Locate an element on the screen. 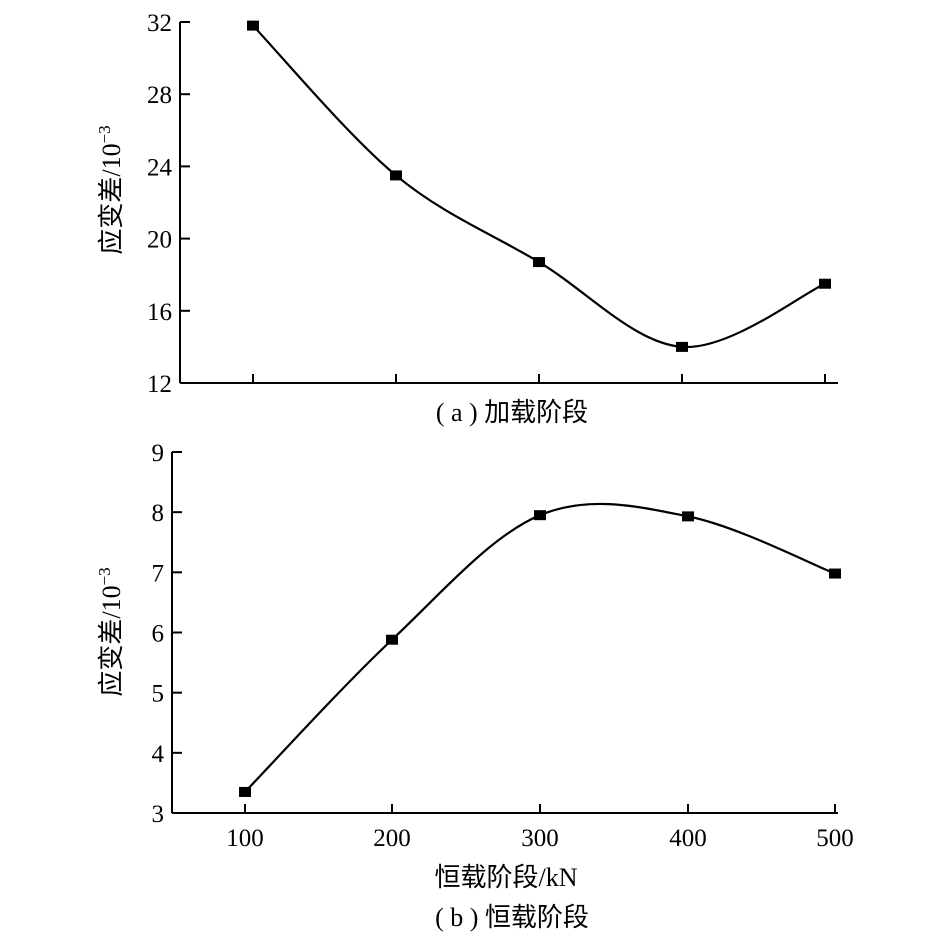  chart-b-y-axis-title: 应变差/10−3 is located at coordinates (110, 631).